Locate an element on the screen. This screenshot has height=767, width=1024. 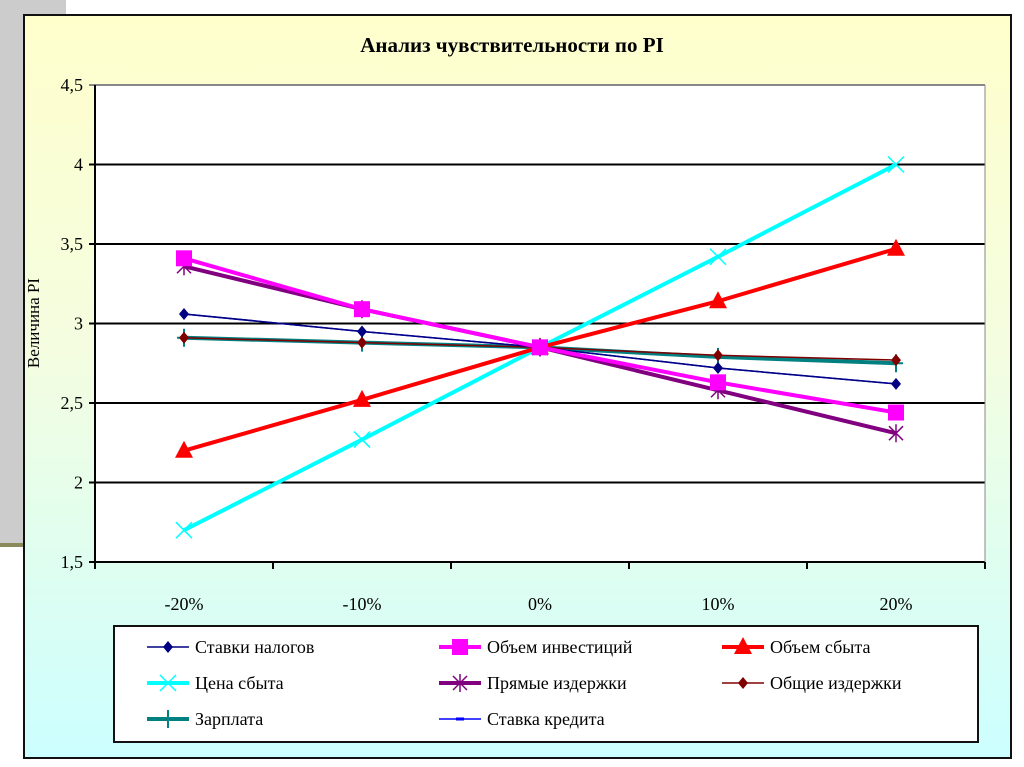
legend-item: Общие издержки is located at coordinates (811, 683).